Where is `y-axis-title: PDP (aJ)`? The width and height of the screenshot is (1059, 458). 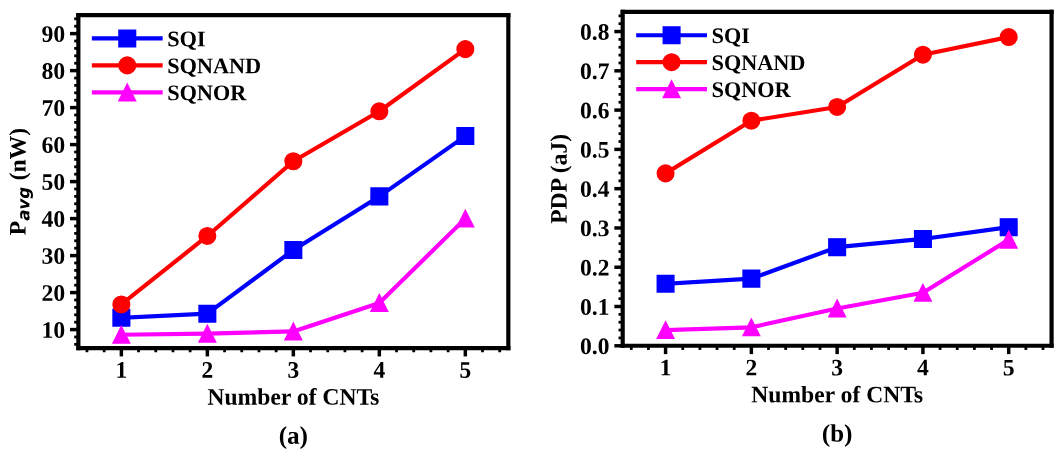
y-axis-title: PDP (aJ) is located at coordinates (561, 179).